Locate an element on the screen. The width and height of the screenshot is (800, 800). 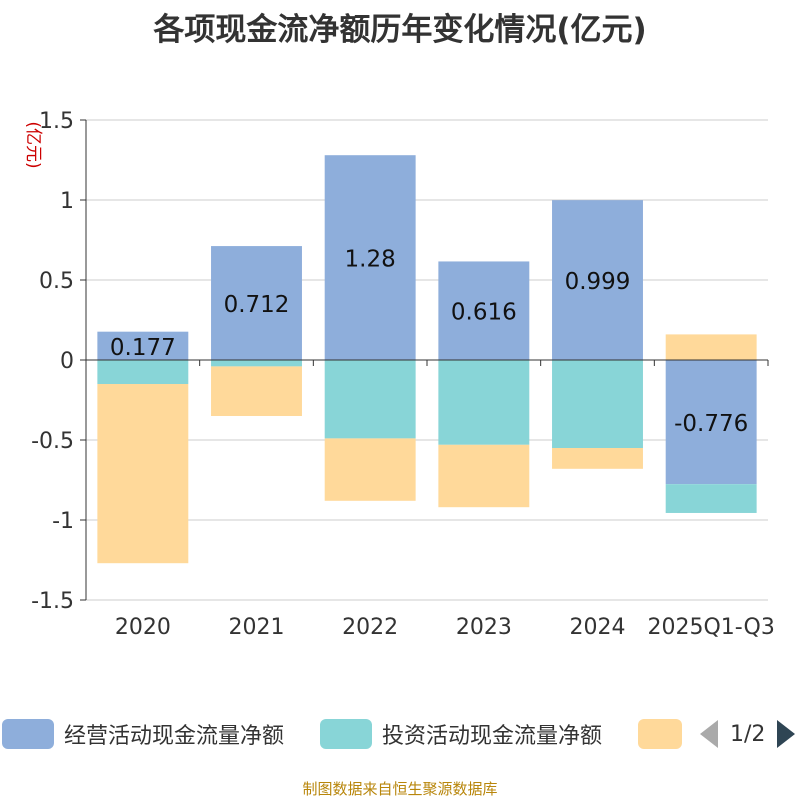
legend-item-financing is located at coordinates (660, 734).